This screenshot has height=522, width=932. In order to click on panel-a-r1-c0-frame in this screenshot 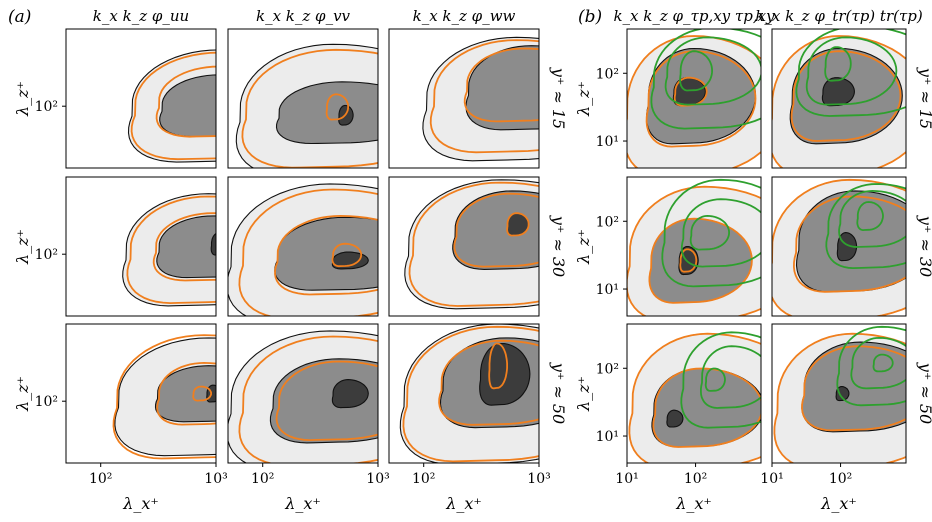, I will do `click(141, 246)`.